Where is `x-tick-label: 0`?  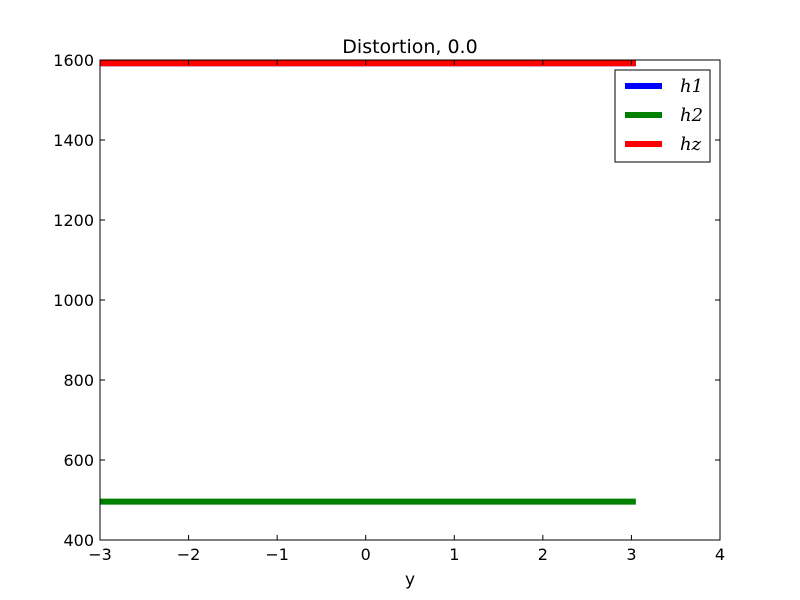 x-tick-label: 0 is located at coordinates (366, 554).